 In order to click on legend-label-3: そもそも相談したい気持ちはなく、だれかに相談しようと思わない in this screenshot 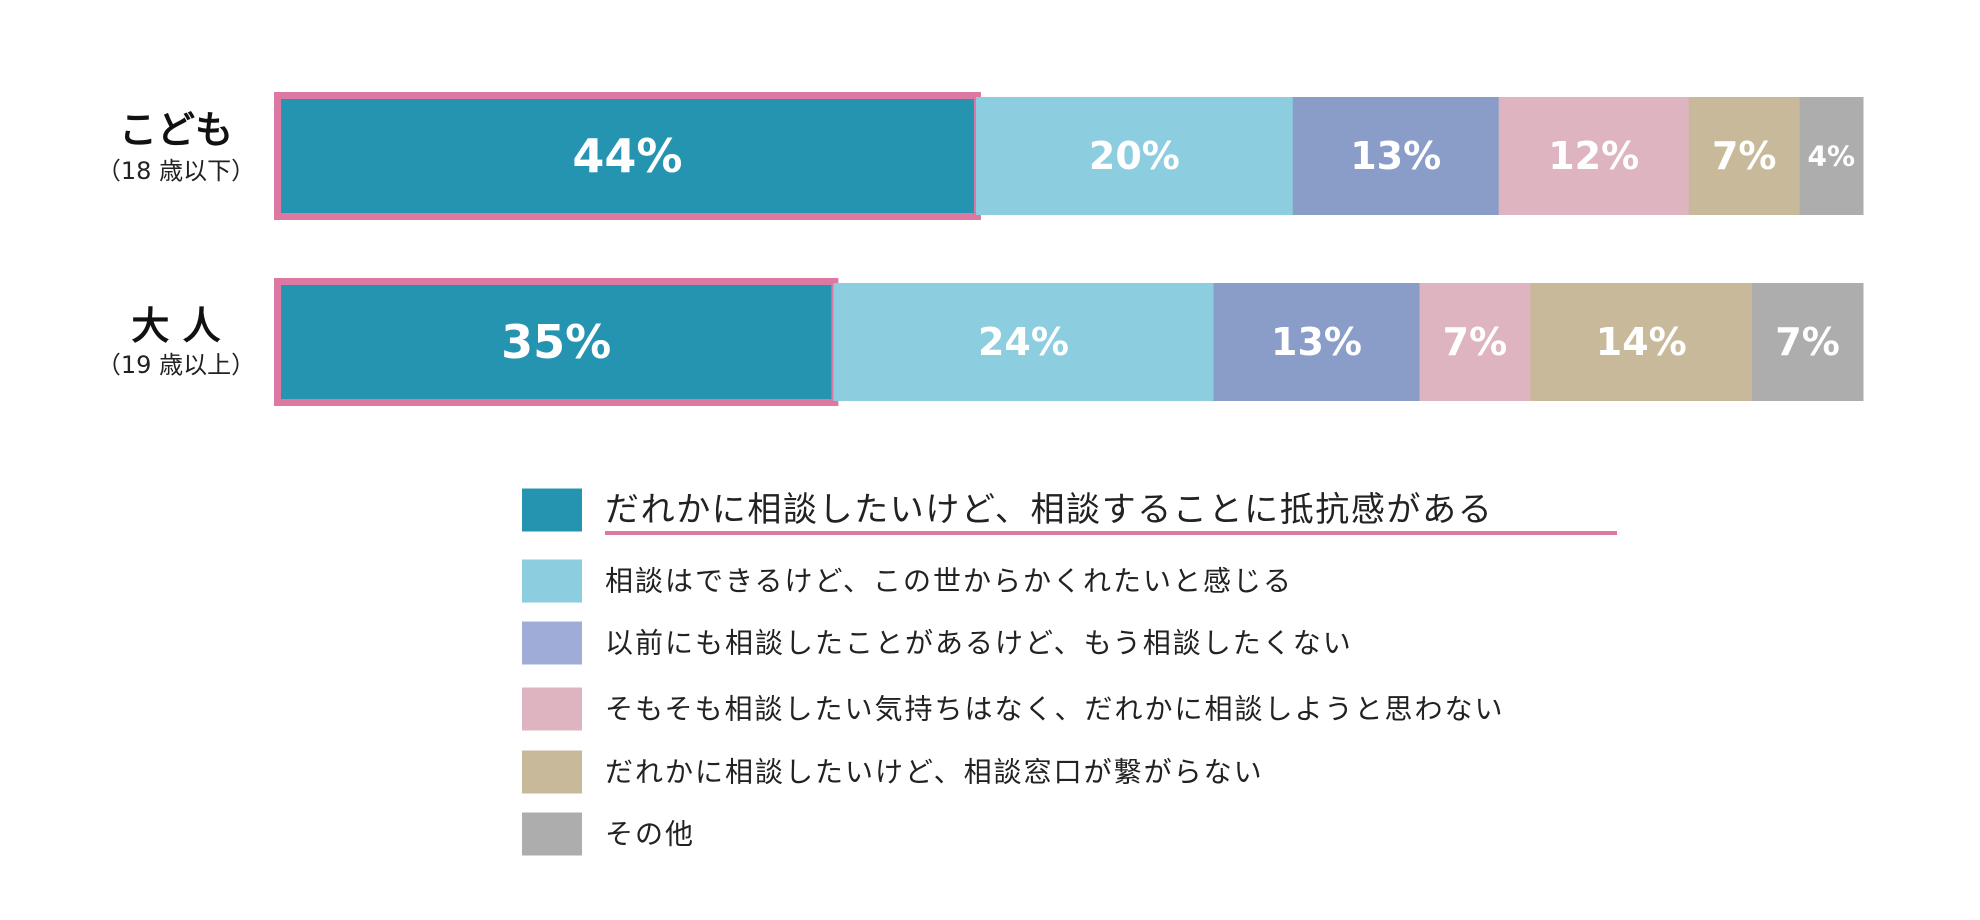, I will do `click(1054, 709)`.